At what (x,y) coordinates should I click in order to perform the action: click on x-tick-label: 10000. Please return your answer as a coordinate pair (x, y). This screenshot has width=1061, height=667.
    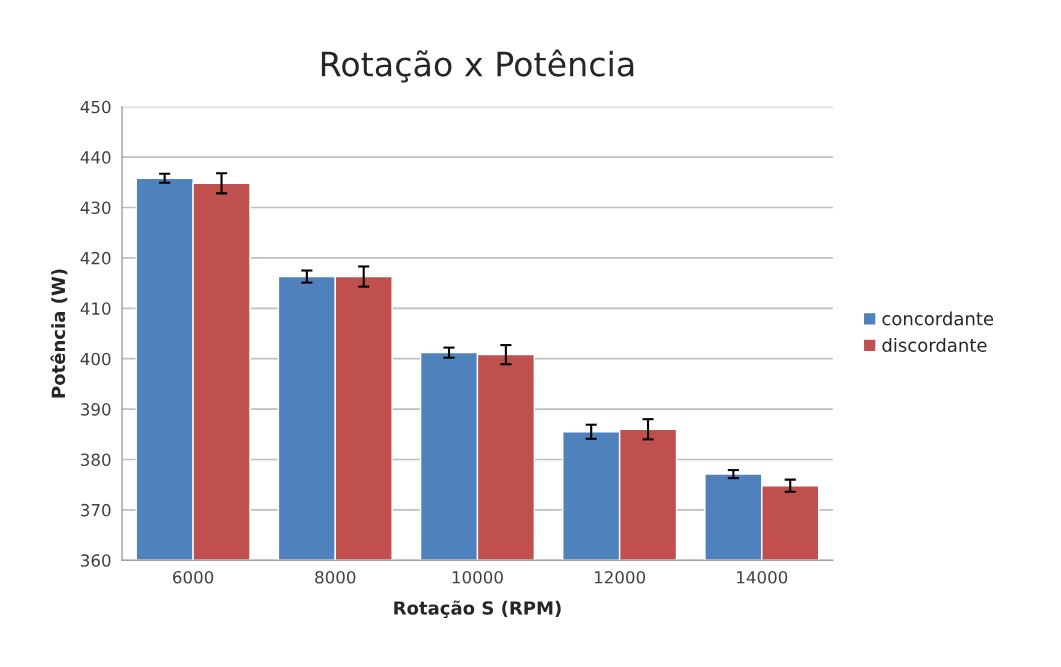
    Looking at the image, I should click on (477, 577).